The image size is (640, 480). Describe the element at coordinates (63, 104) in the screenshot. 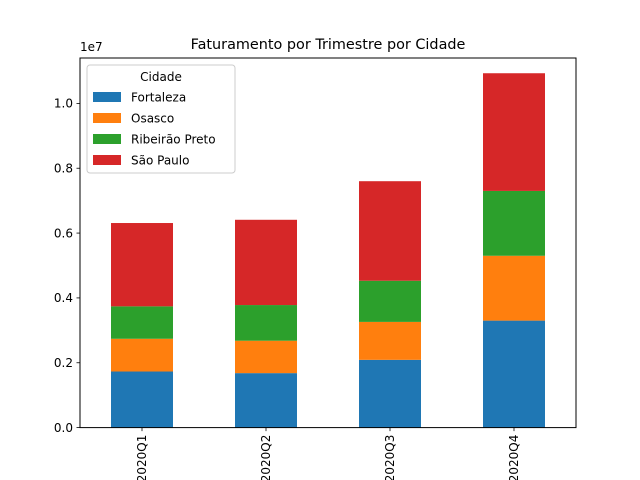

I see `y-tick-label: 1.0` at that location.